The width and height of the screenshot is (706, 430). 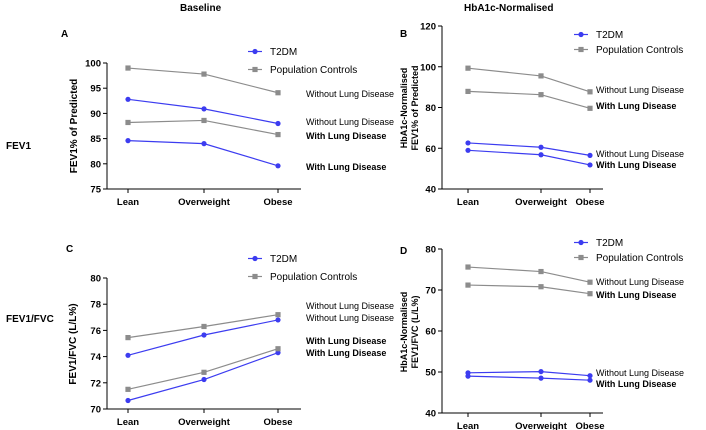 What do you see at coordinates (430, 149) in the screenshot?
I see `y-tick-label: 60` at bounding box center [430, 149].